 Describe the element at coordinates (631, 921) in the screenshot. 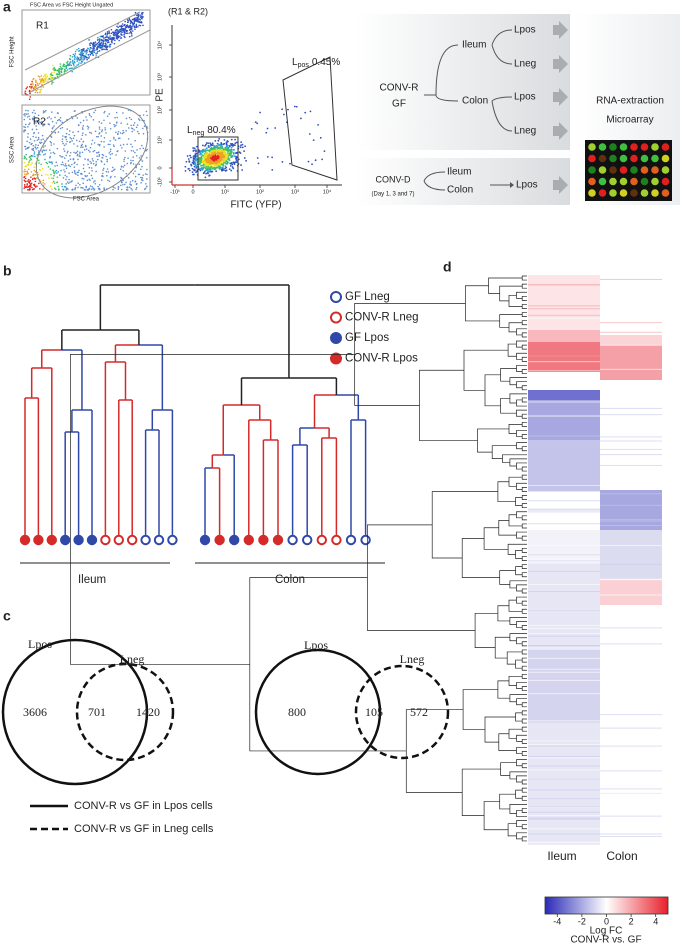

I see `colorbar-tick-label: 2` at that location.